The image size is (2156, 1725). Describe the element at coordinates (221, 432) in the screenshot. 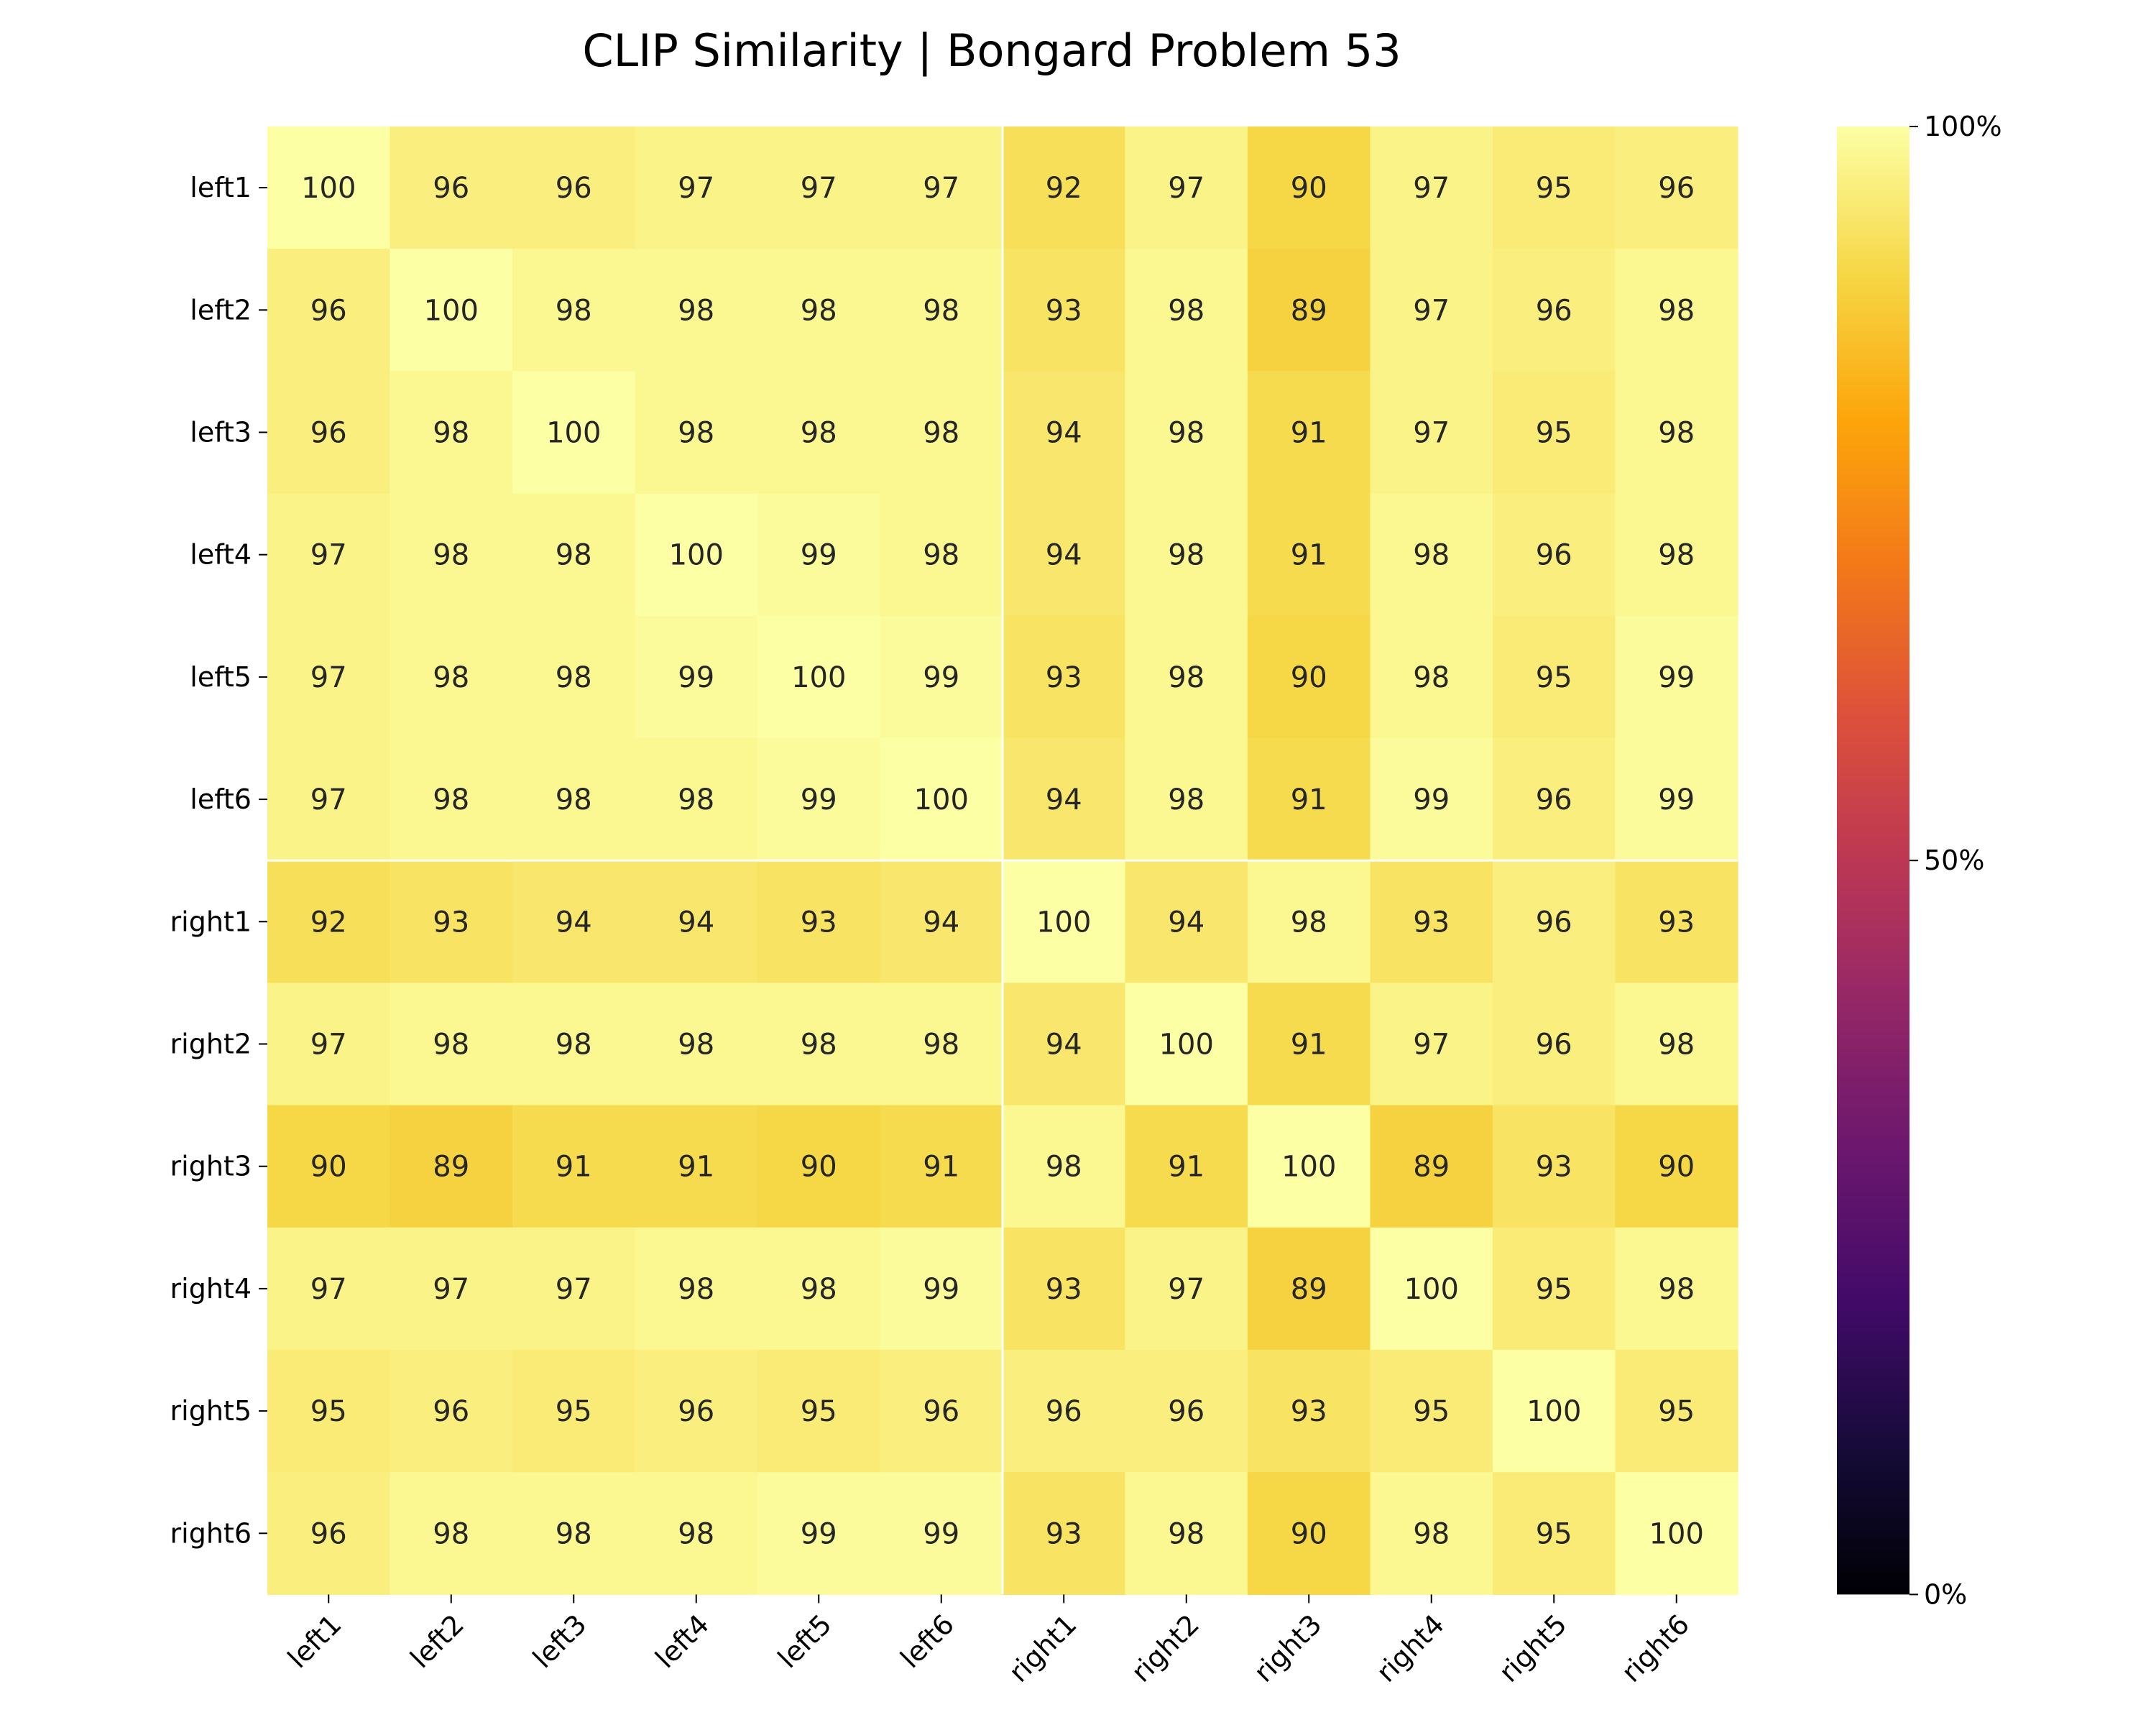

I see `y-tick-label: left3` at that location.